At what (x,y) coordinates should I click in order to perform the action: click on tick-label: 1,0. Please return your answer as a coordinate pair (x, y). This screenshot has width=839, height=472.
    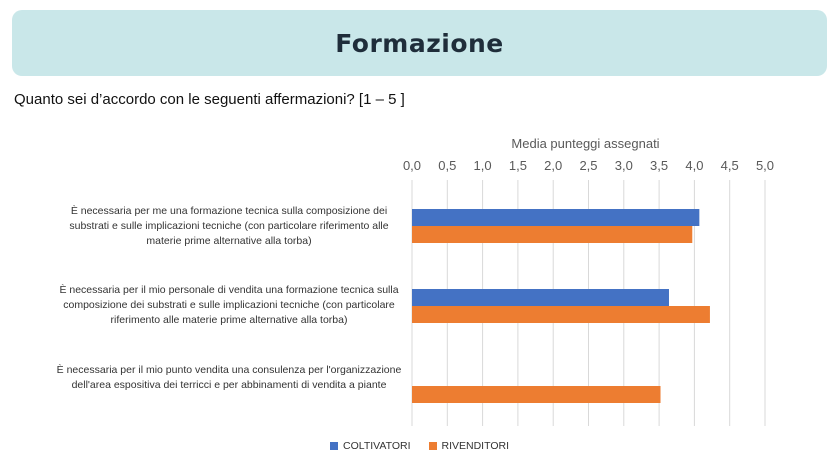
    Looking at the image, I should click on (483, 165).